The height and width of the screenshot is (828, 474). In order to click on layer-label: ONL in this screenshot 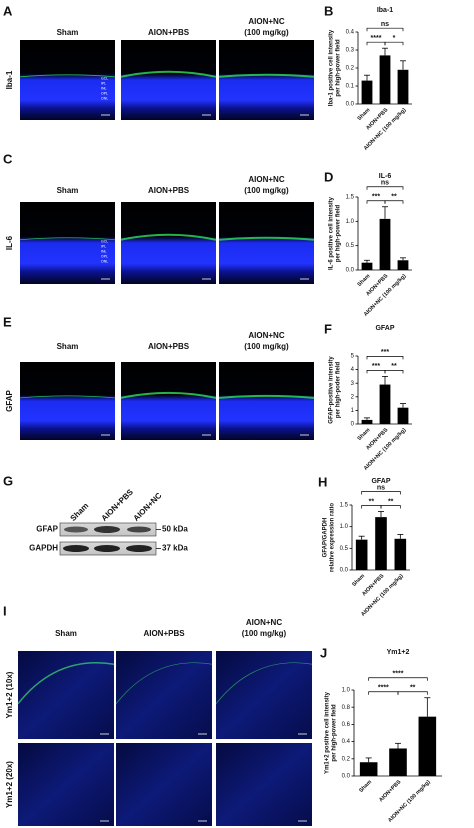, I will do `click(104, 98)`.